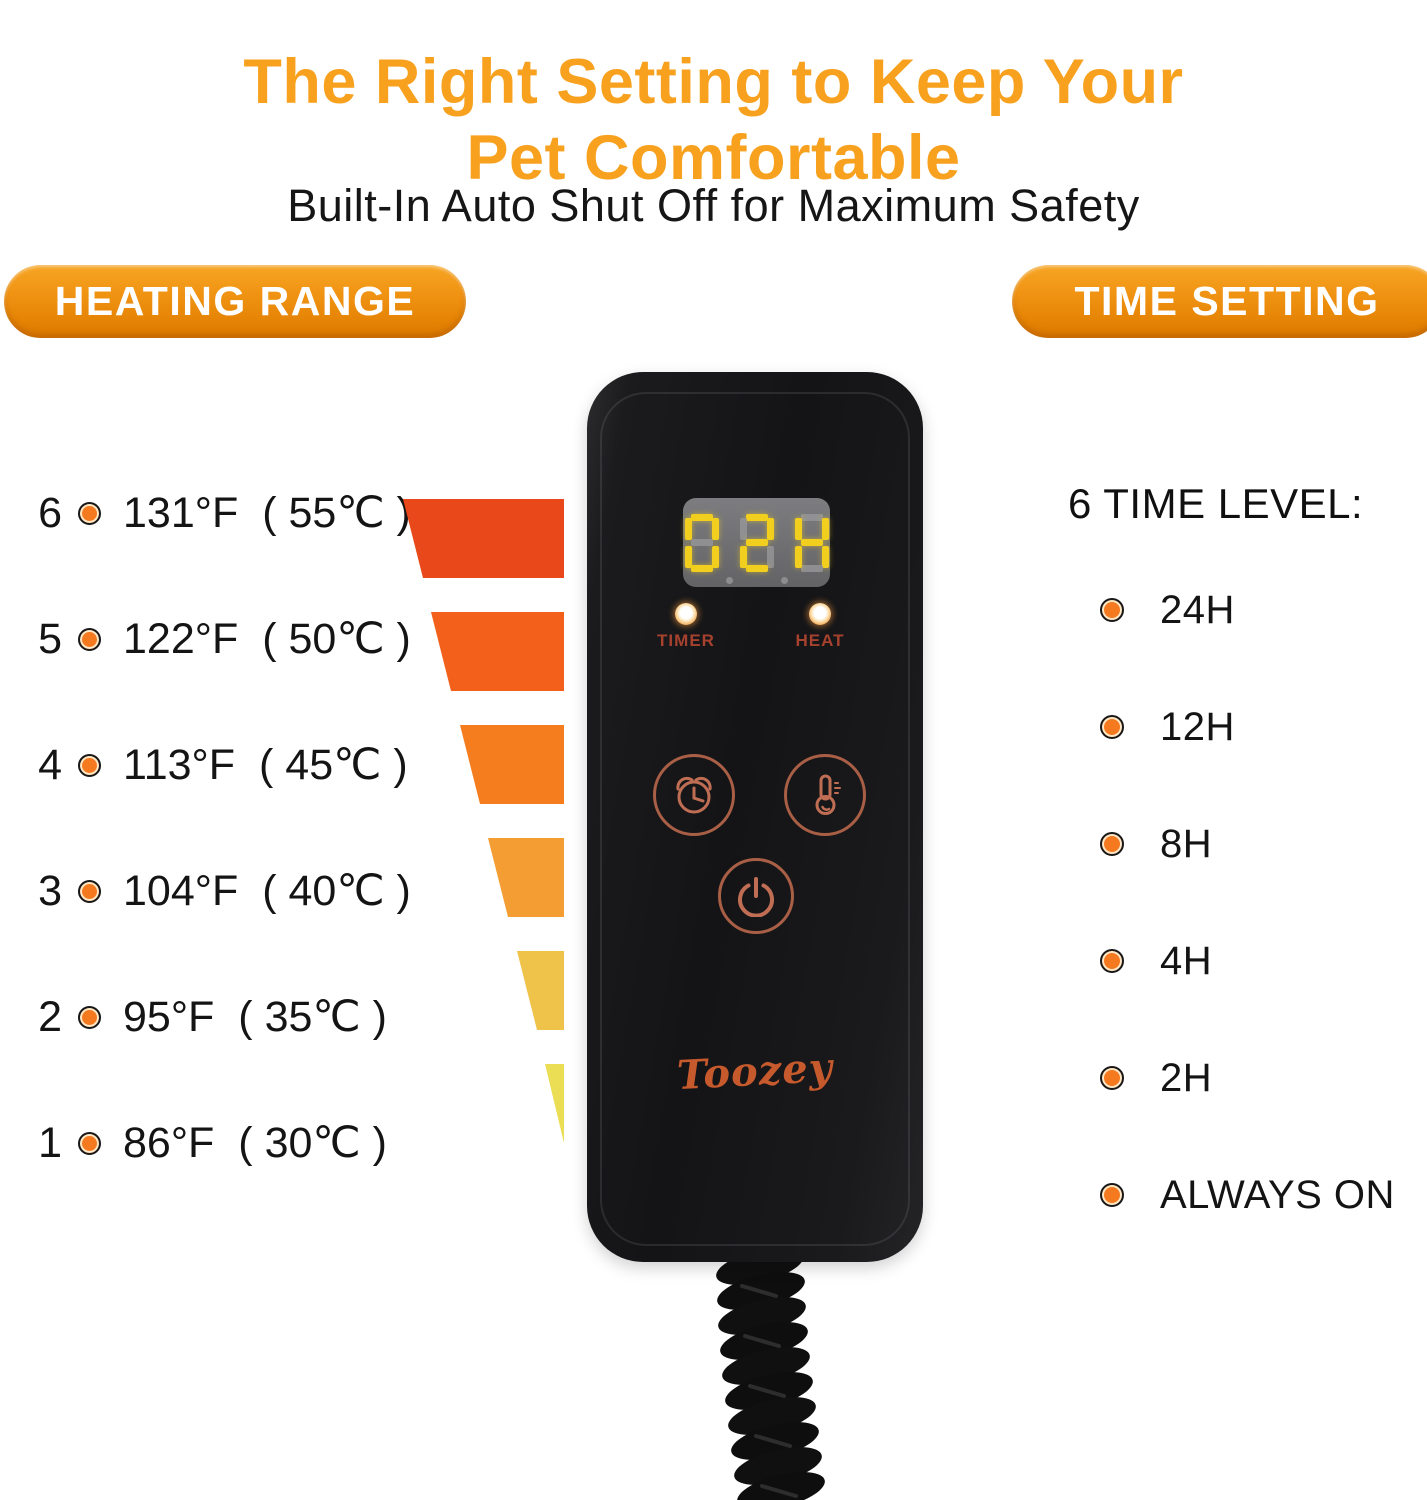 This screenshot has height=1500, width=1427. What do you see at coordinates (1247, 961) in the screenshot?
I see `time-level-row-4h: 4H` at bounding box center [1247, 961].